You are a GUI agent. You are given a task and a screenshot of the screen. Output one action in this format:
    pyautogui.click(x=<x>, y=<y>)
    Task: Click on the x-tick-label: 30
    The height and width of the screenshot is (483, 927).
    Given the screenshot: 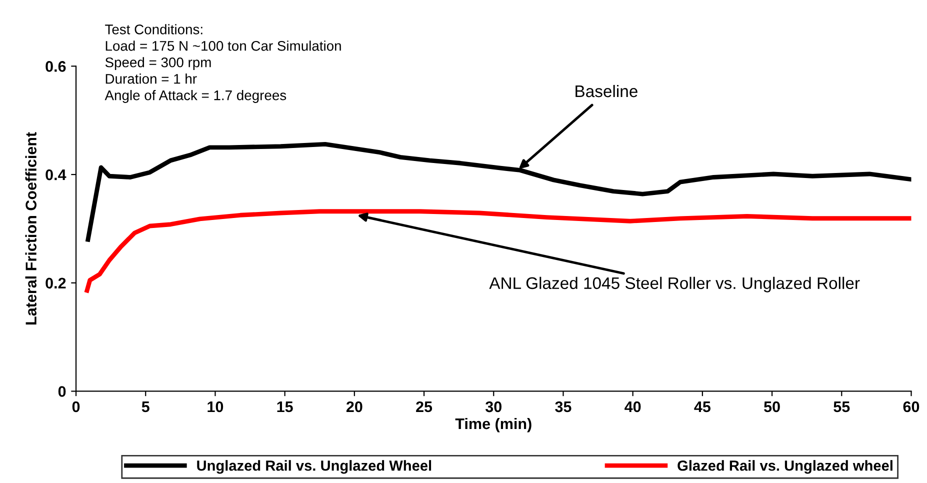 What is the action you would take?
    pyautogui.click(x=493, y=406)
    